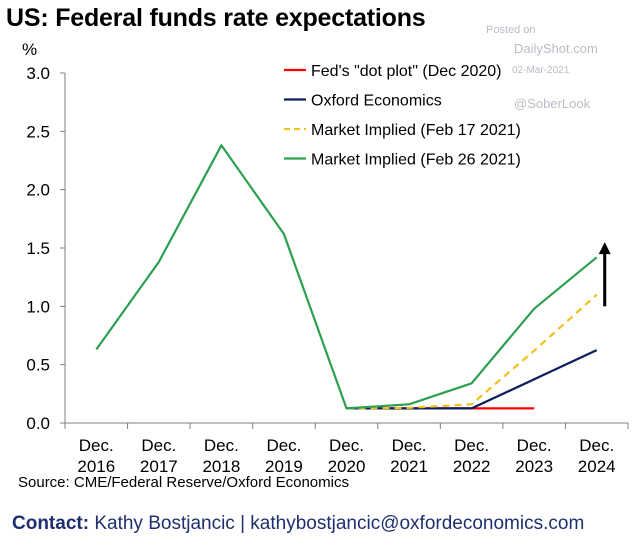 The width and height of the screenshot is (640, 548). Describe the element at coordinates (604, 248) in the screenshot. I see `annotation-arrow-head` at that location.